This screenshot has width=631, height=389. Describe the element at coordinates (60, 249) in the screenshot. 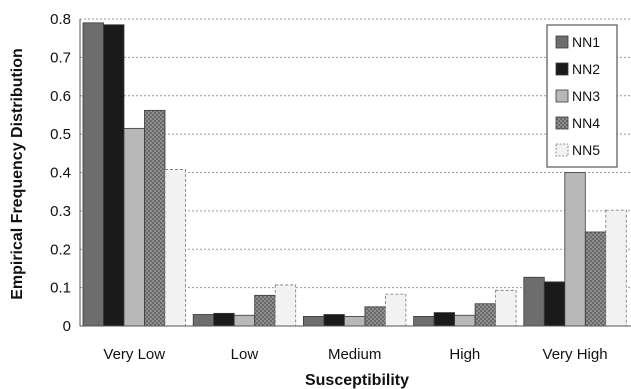

I see `y-tick-label: 0.2` at that location.